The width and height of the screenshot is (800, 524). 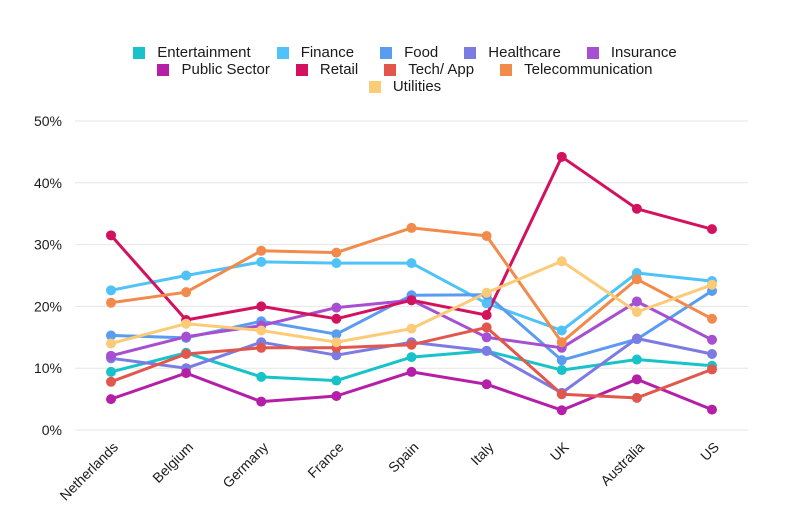 I want to click on legend-item-public-sector: Public Sector, so click(x=213, y=69).